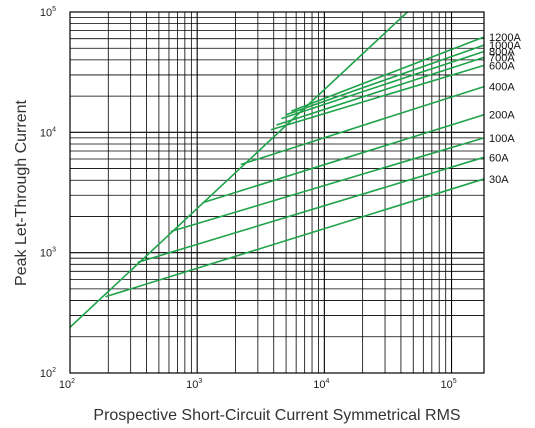  I want to click on y-tick-labels: 10² 10³ 10⁴ 10⁵, so click(48, 193).